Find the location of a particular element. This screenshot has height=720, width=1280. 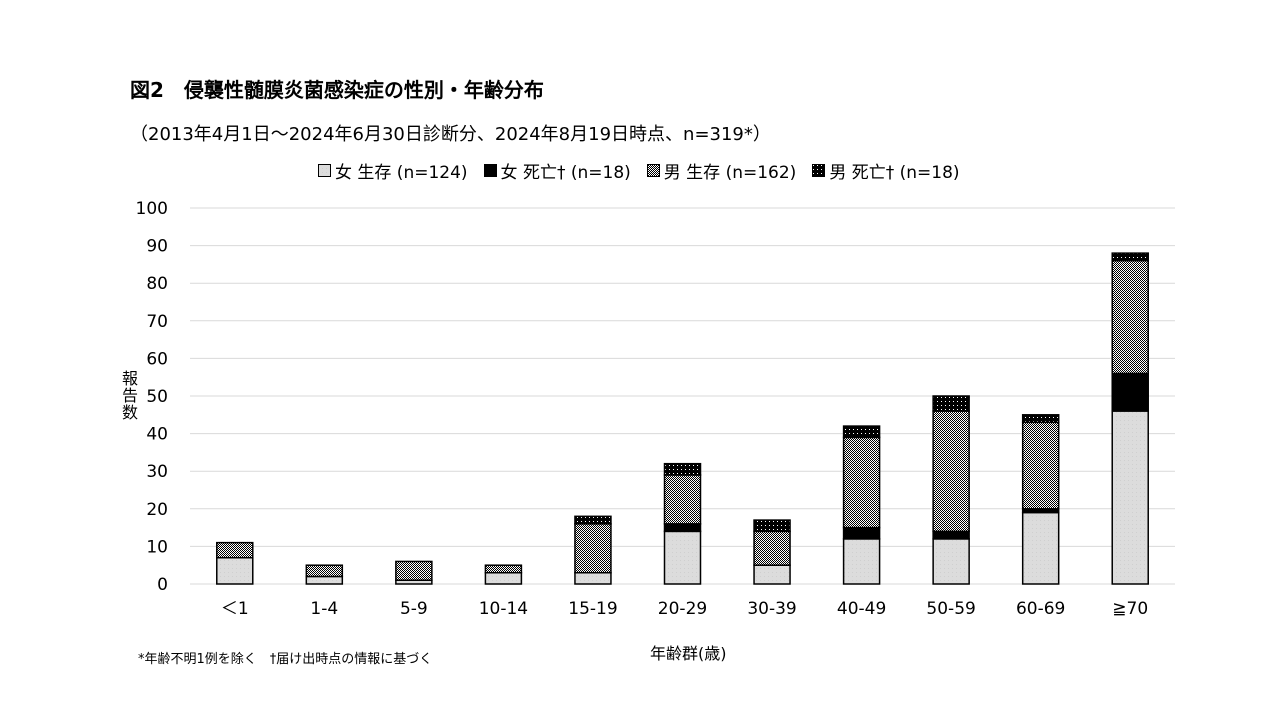

x-tick-label: 10‐14 is located at coordinates (503, 609).